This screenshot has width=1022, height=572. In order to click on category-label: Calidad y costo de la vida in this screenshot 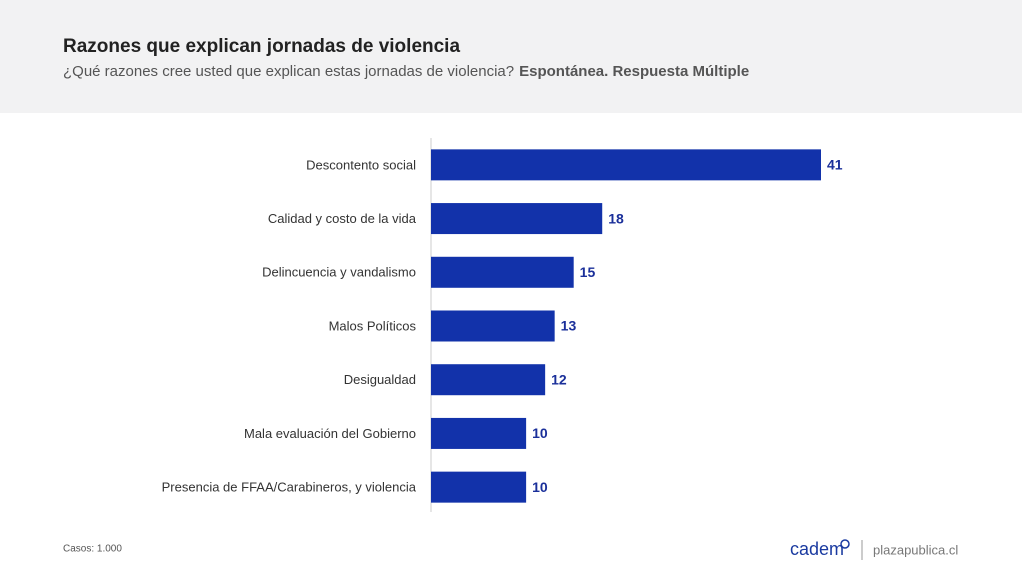, I will do `click(342, 218)`.